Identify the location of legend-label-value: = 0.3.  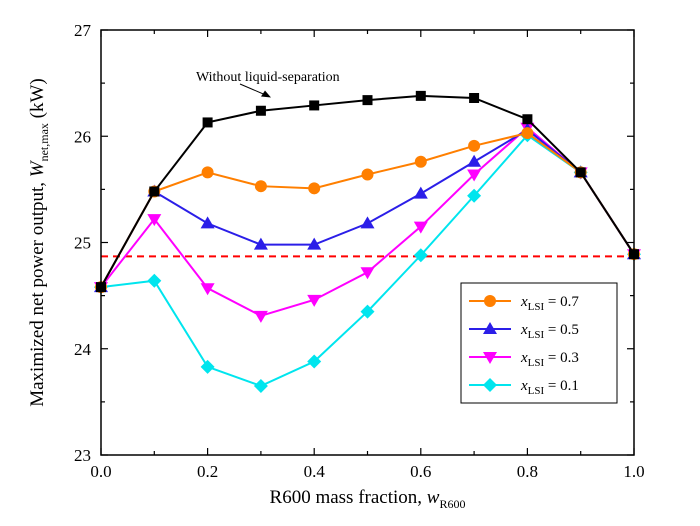
(561, 358).